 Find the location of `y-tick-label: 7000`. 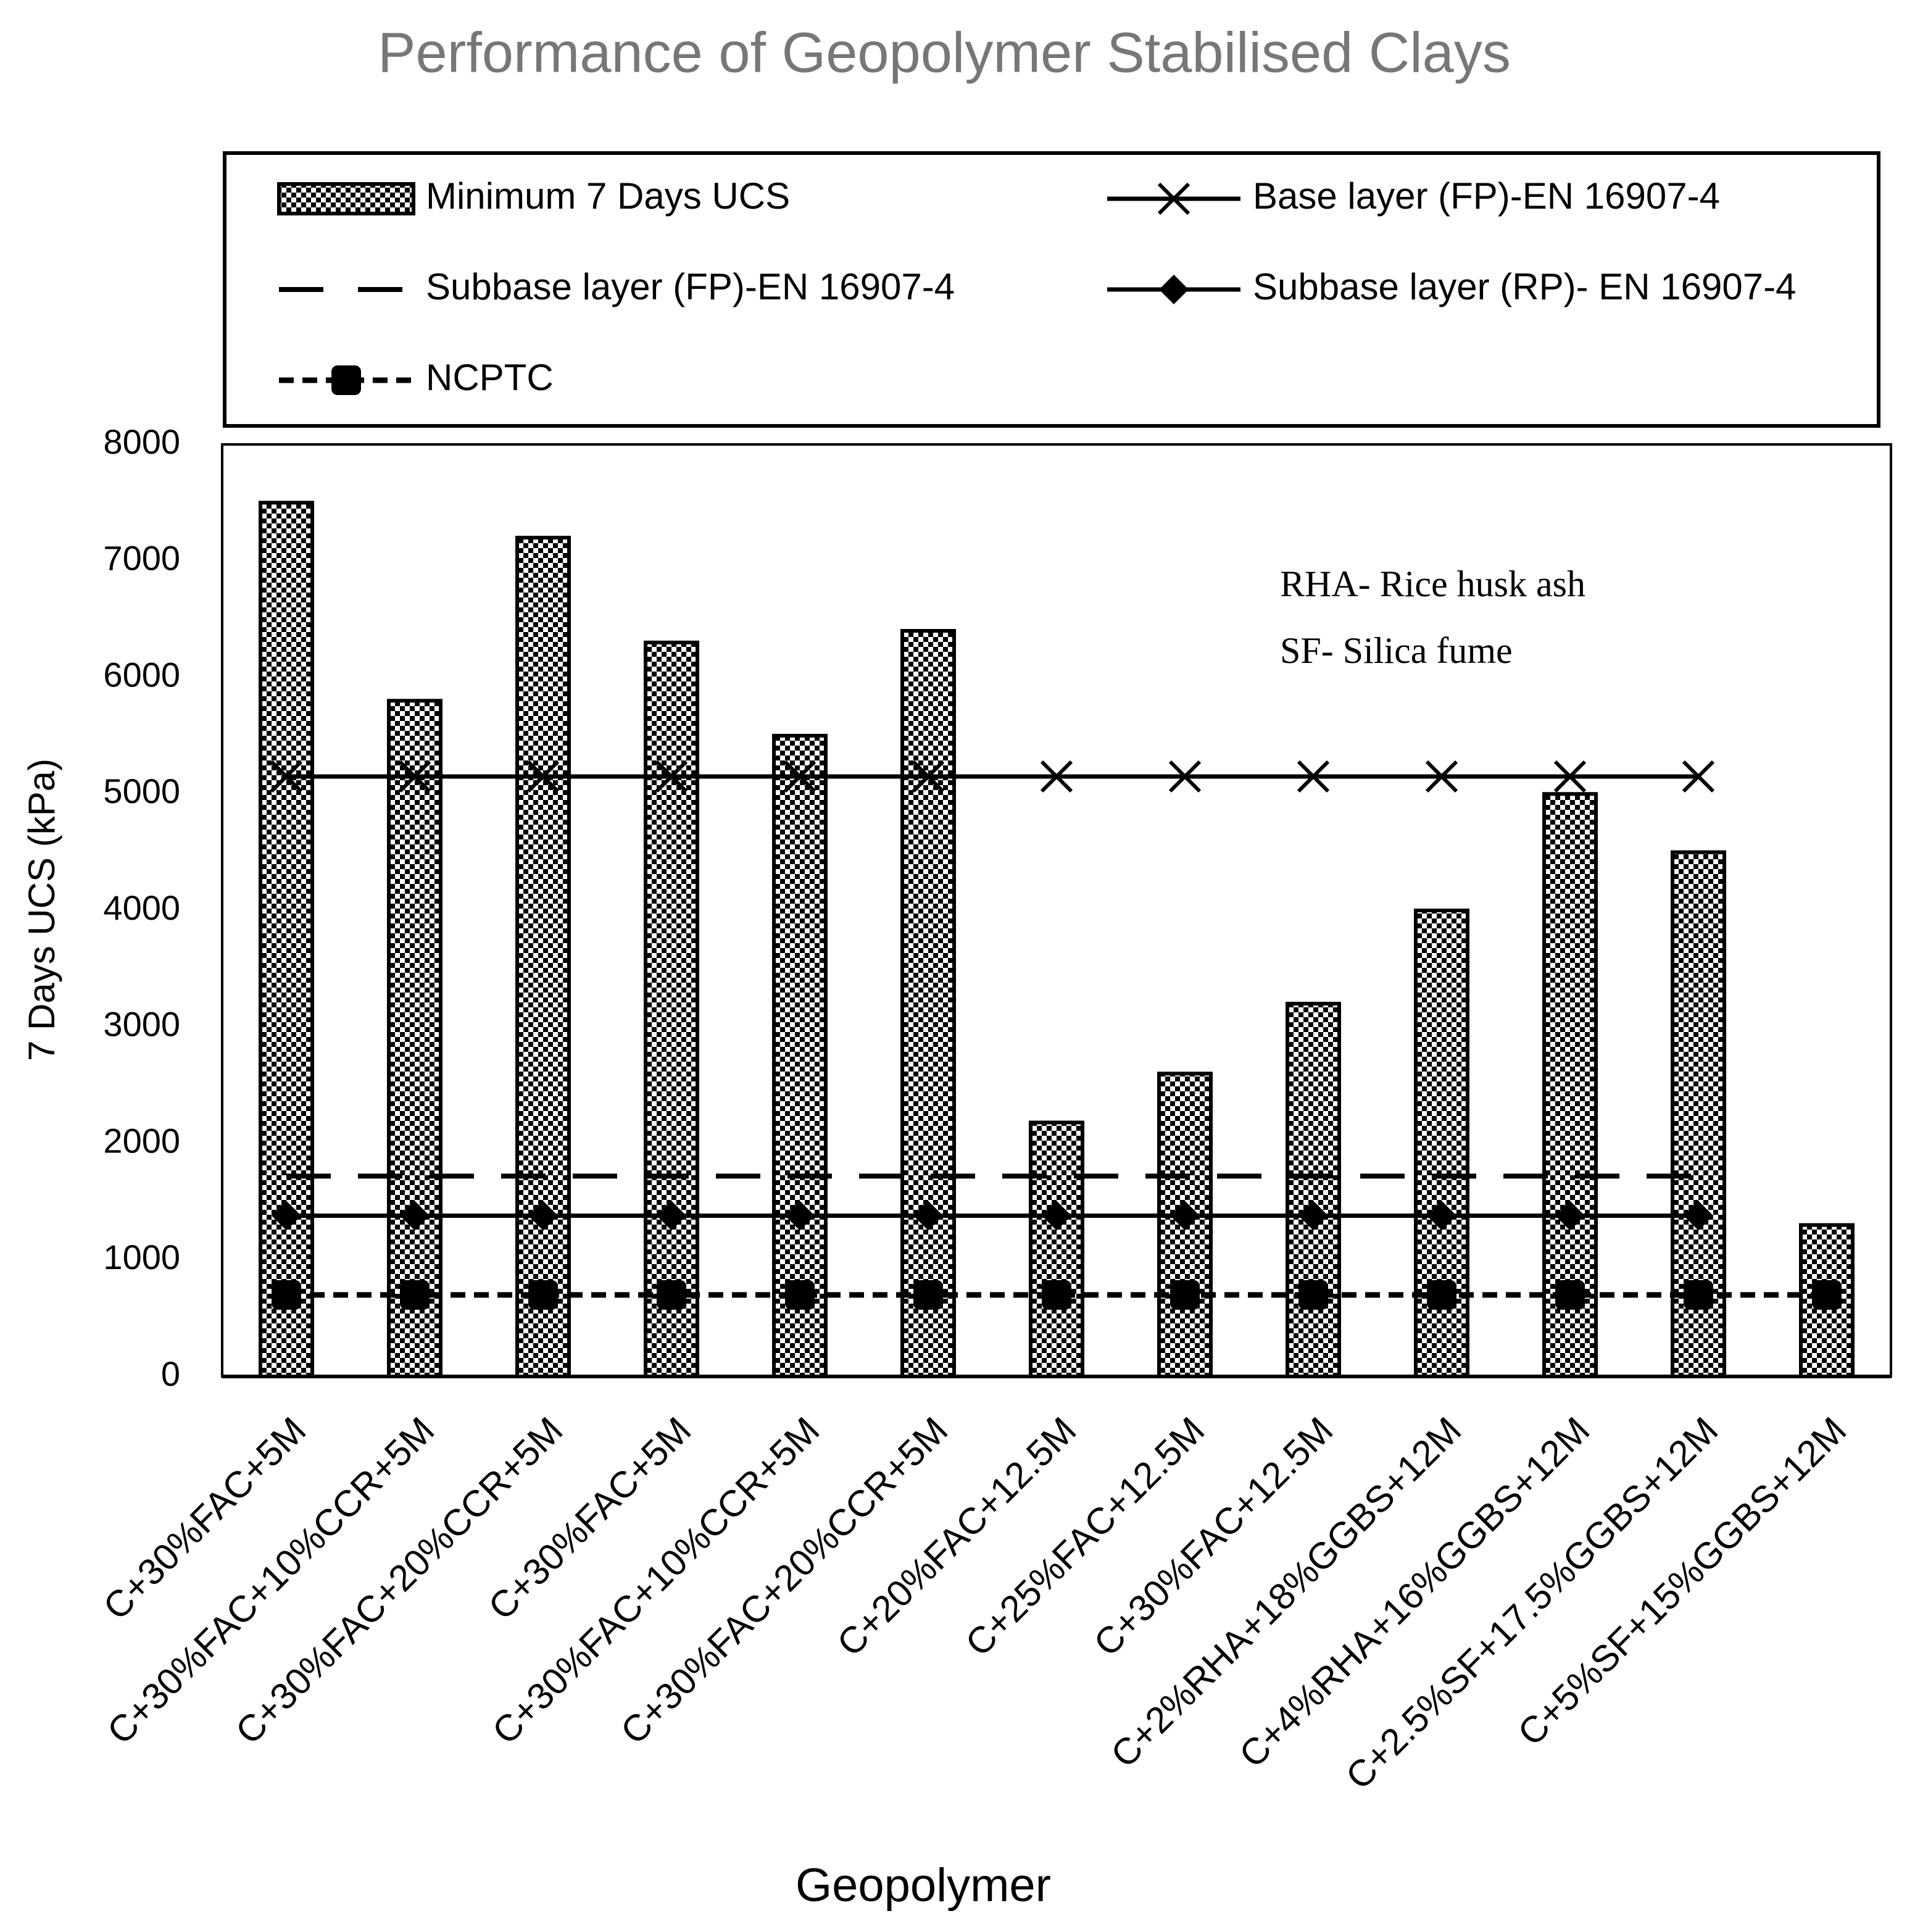

y-tick-label: 7000 is located at coordinates (142, 558).